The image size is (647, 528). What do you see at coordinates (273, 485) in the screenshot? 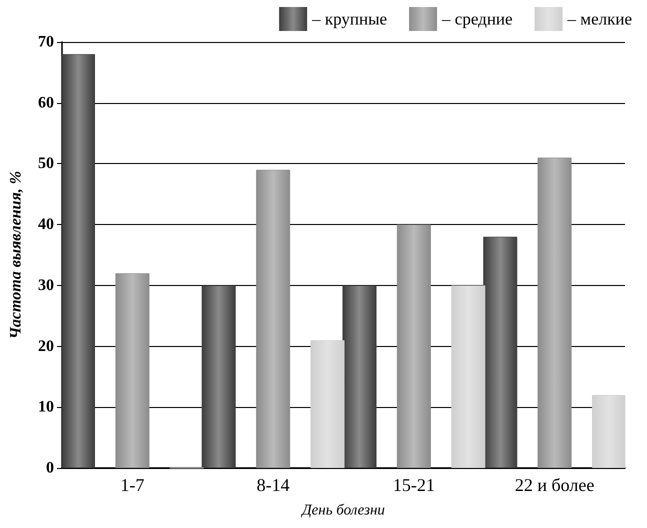
I see `x-tick-label: 8-14` at bounding box center [273, 485].